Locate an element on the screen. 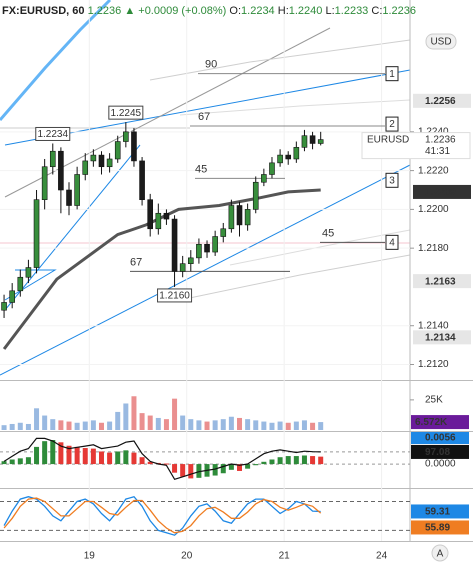 The height and width of the screenshot is (573, 473). value-label-box is located at coordinates (440, 438).